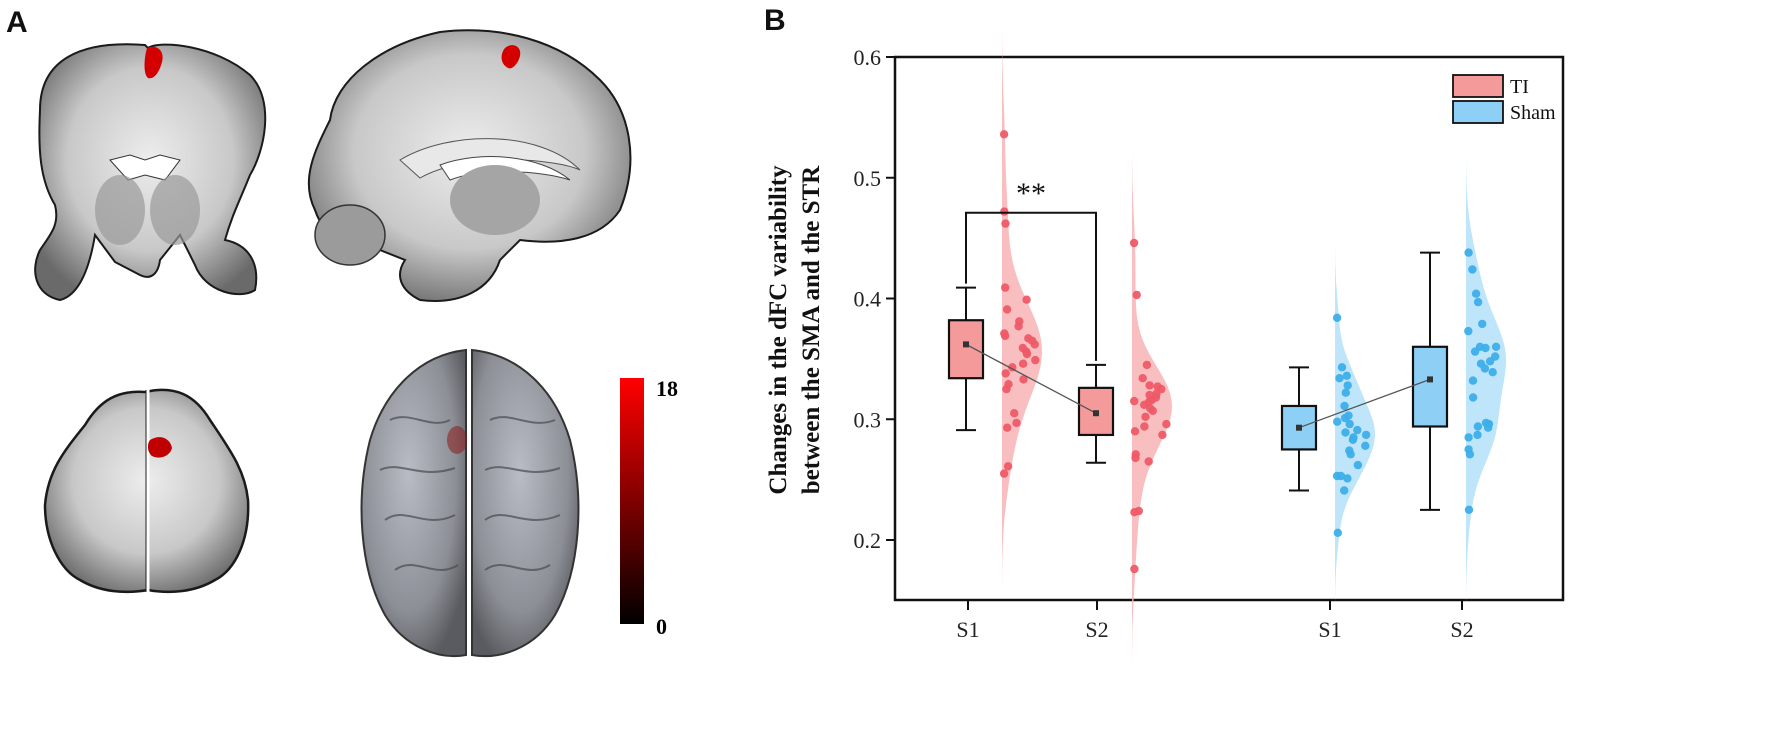 The width and height of the screenshot is (1772, 746). What do you see at coordinates (1485, 381) in the screenshot?
I see `violin-sham-s2` at bounding box center [1485, 381].